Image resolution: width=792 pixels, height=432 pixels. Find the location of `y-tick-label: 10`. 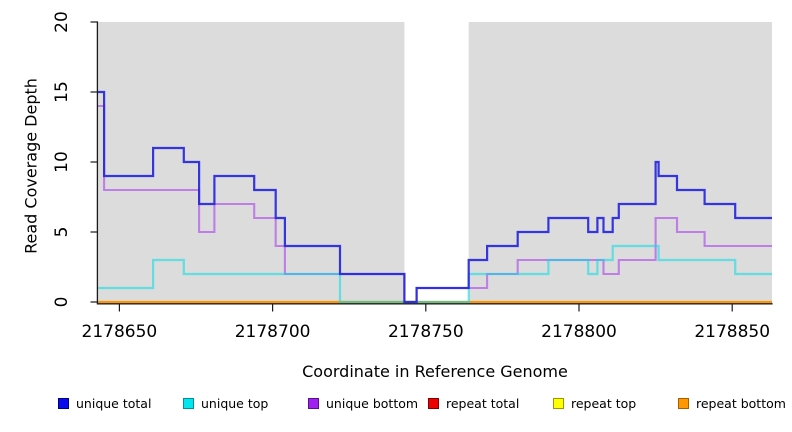

y-tick-label: 10 is located at coordinates (62, 162).